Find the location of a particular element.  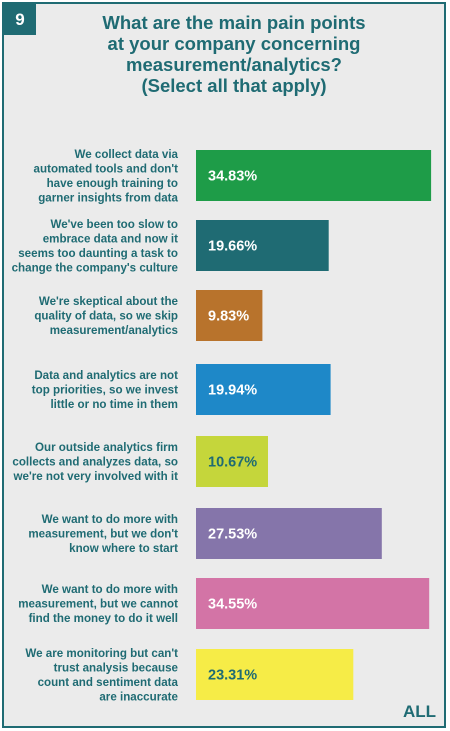

category-label-line: find the money to do it well is located at coordinates (103, 618).